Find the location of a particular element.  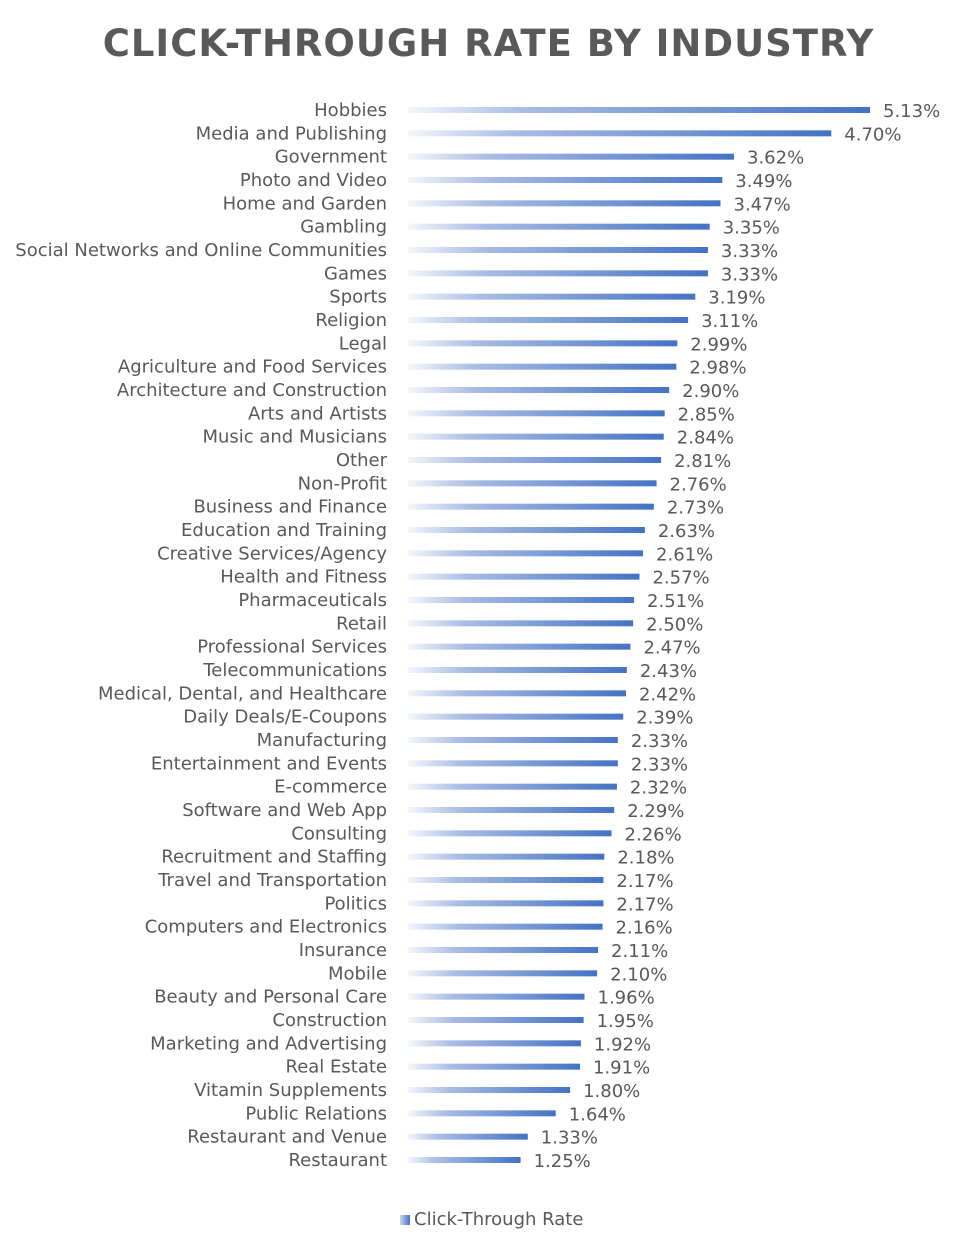

category-label: Professional Services is located at coordinates (292, 647).